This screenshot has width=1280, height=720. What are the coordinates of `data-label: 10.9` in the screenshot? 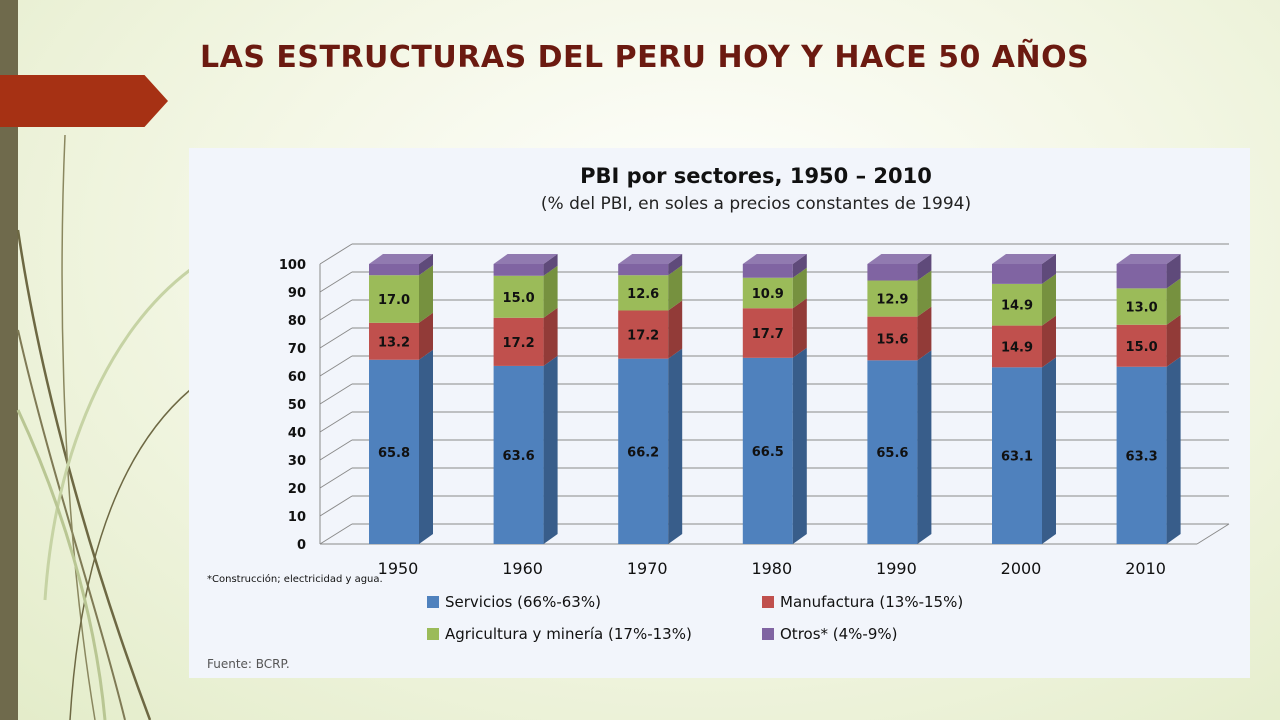 It's located at (768, 294).